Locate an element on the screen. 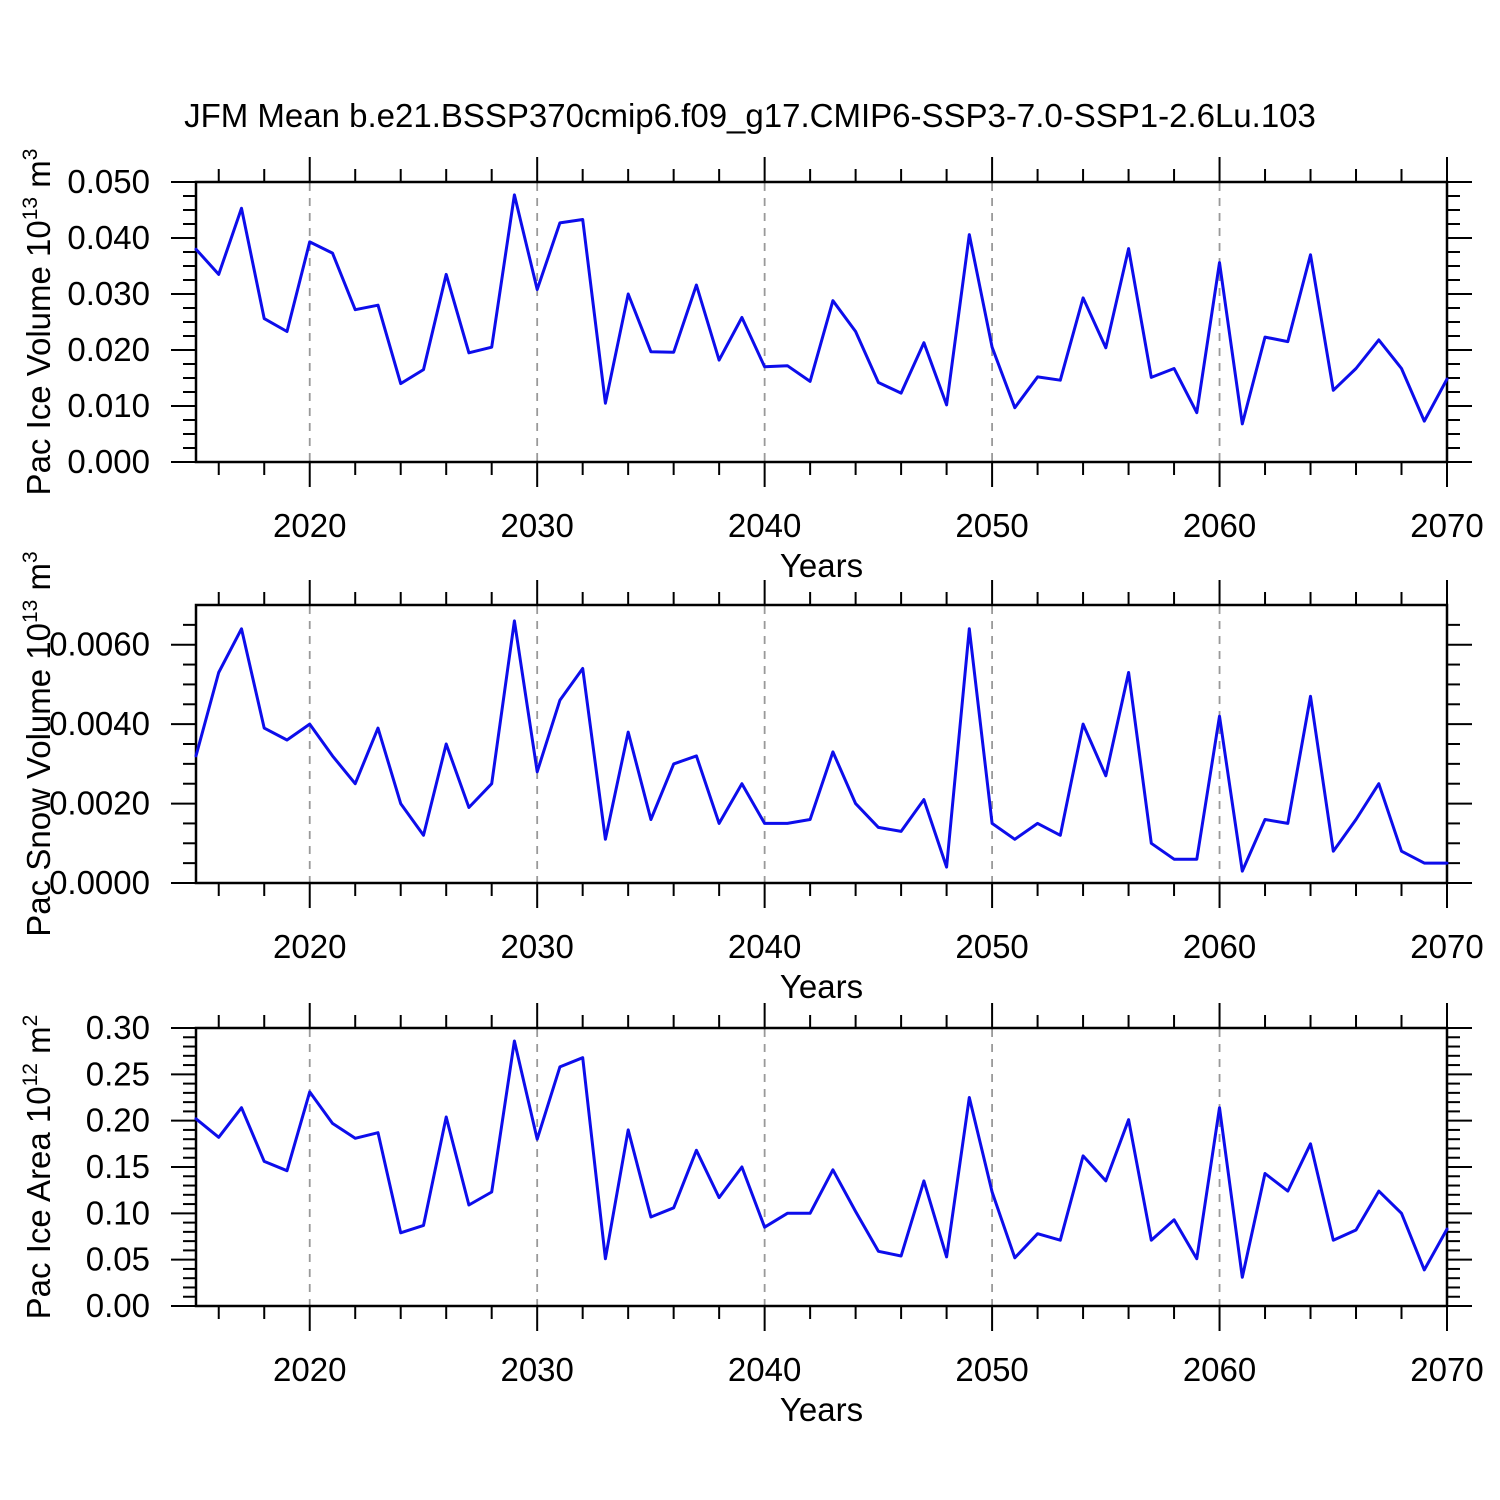 The height and width of the screenshot is (1500, 1500). y-tick-label: 0.040 is located at coordinates (108, 237).